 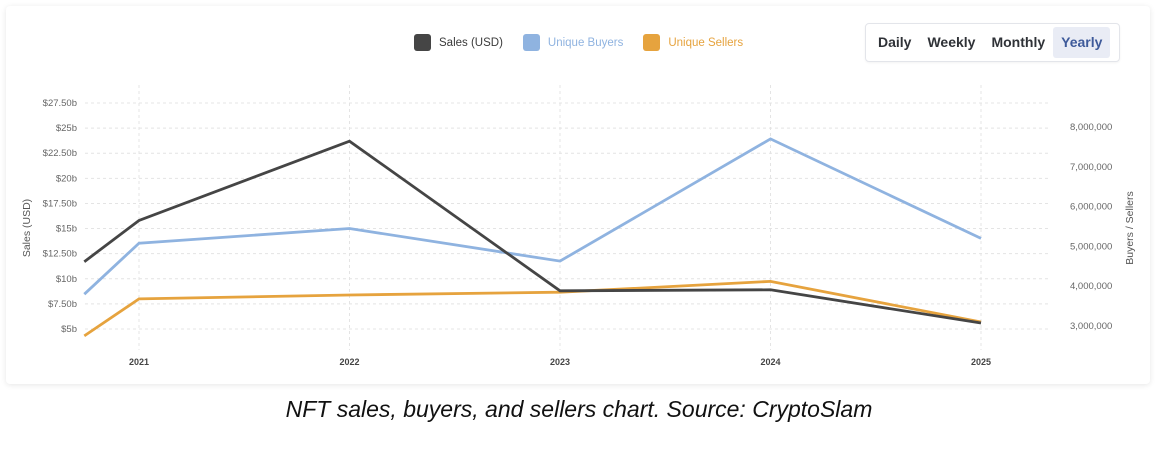 I want to click on x-axis-tick-label: 2022, so click(x=349, y=362).